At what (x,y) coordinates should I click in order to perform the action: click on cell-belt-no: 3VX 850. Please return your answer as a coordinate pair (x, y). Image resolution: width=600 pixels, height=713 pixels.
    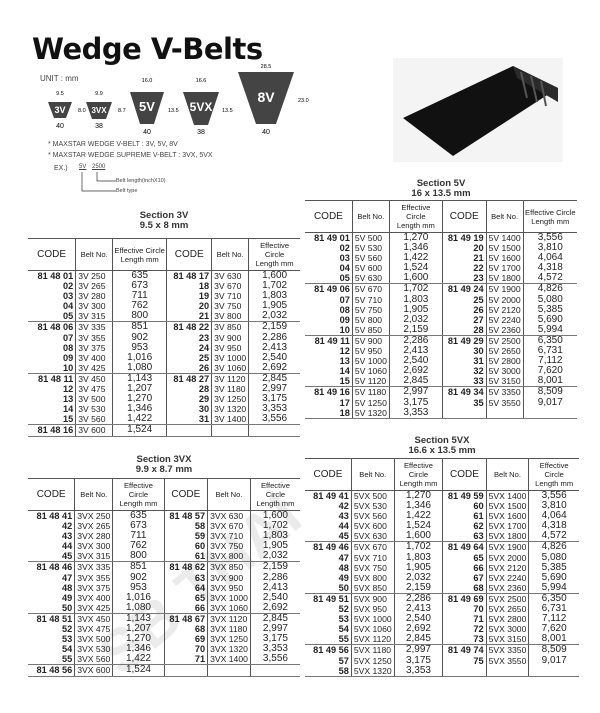
    Looking at the image, I should click on (229, 567).